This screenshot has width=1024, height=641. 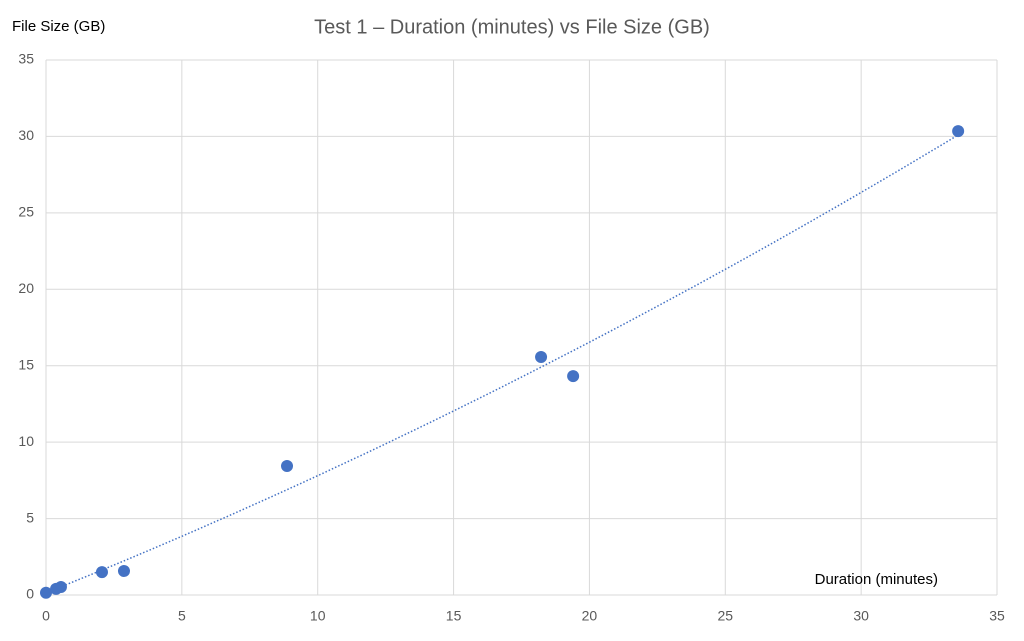 I want to click on x-tick-label: 30, so click(x=861, y=616).